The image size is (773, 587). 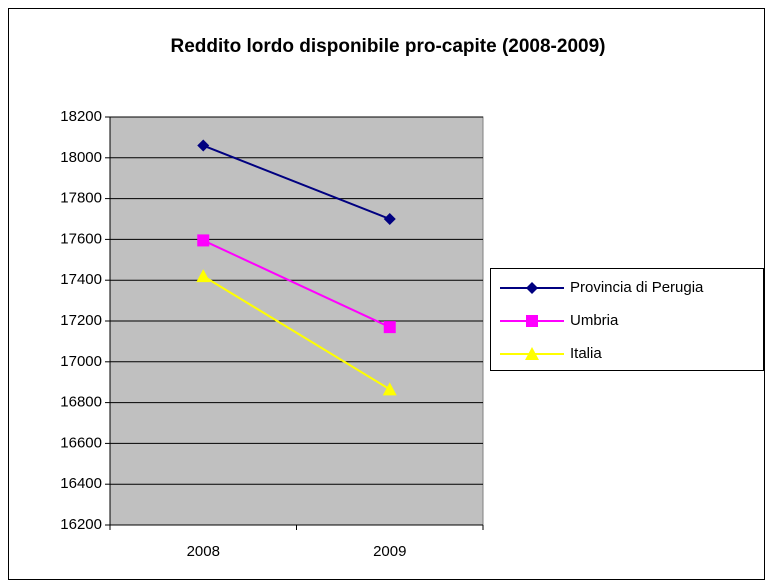 What do you see at coordinates (81, 524) in the screenshot?
I see `y-tick-label: 16200` at bounding box center [81, 524].